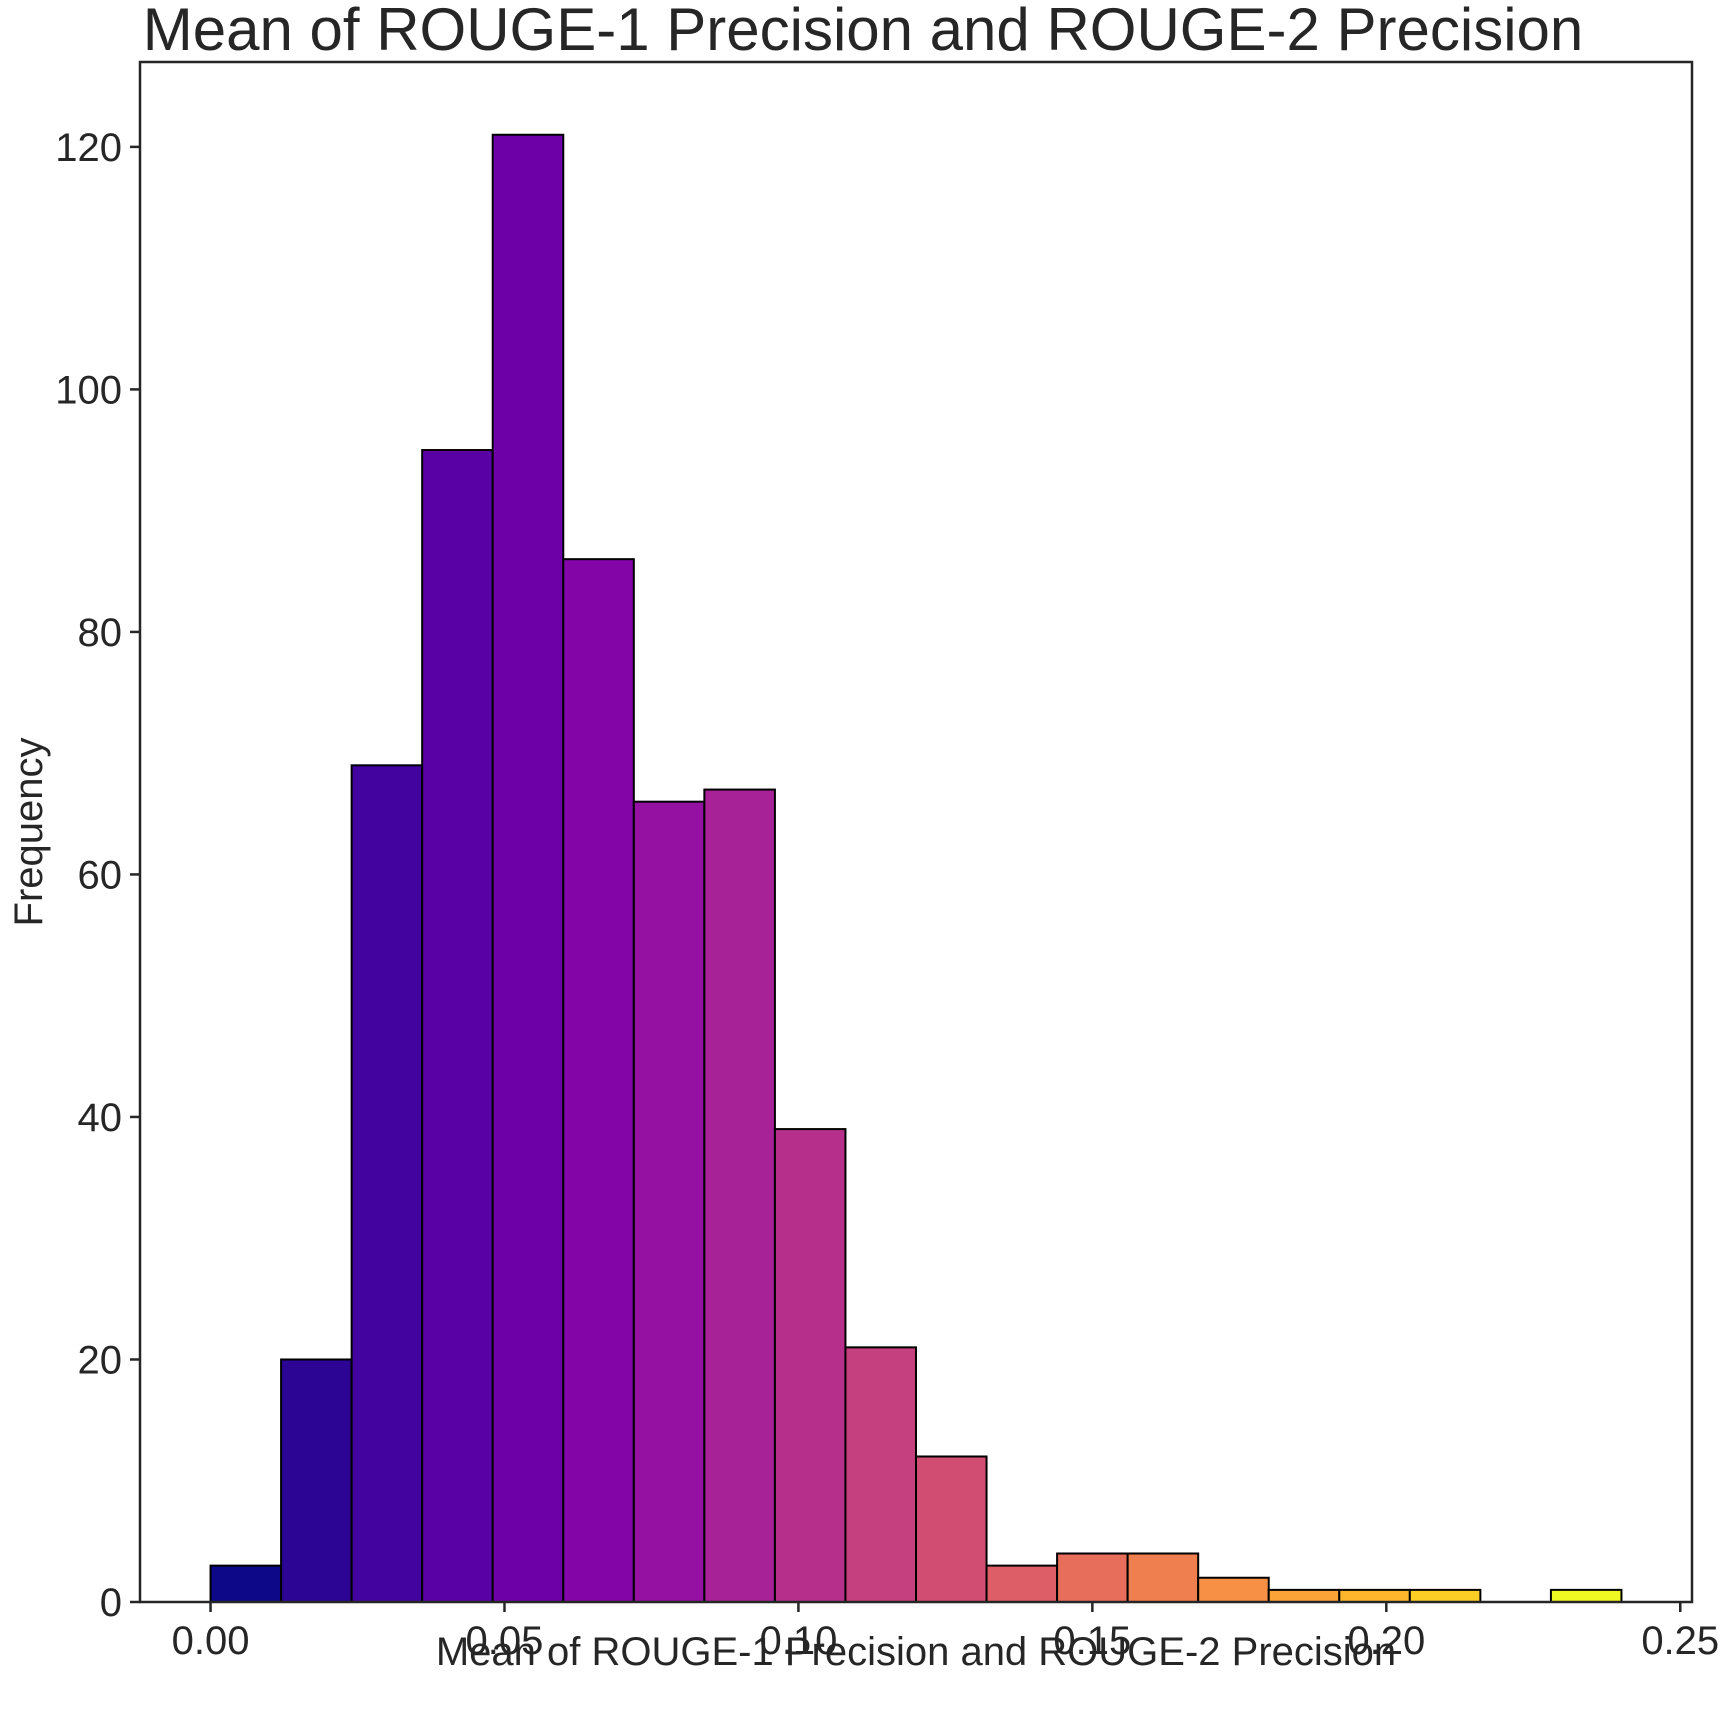  I want to click on y-tick-label: 0, so click(111, 1603).